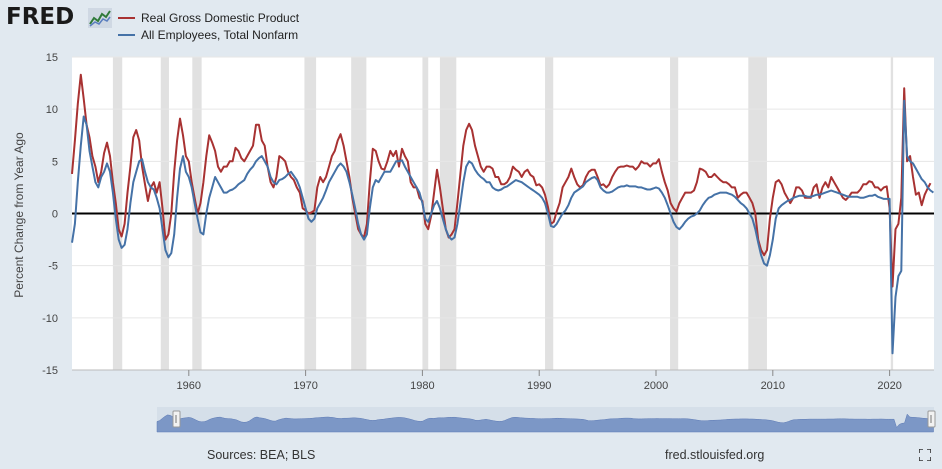 The image size is (942, 469). What do you see at coordinates (503, 380) in the screenshot?
I see `x-axis-ticks: 1960 1970 1980 1990 2000 2010 2020` at bounding box center [503, 380].